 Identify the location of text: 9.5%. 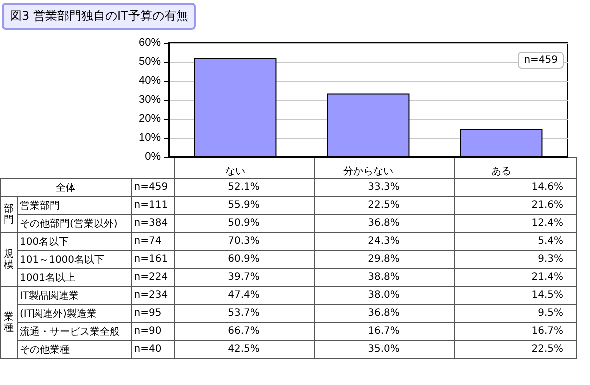
(551, 313).